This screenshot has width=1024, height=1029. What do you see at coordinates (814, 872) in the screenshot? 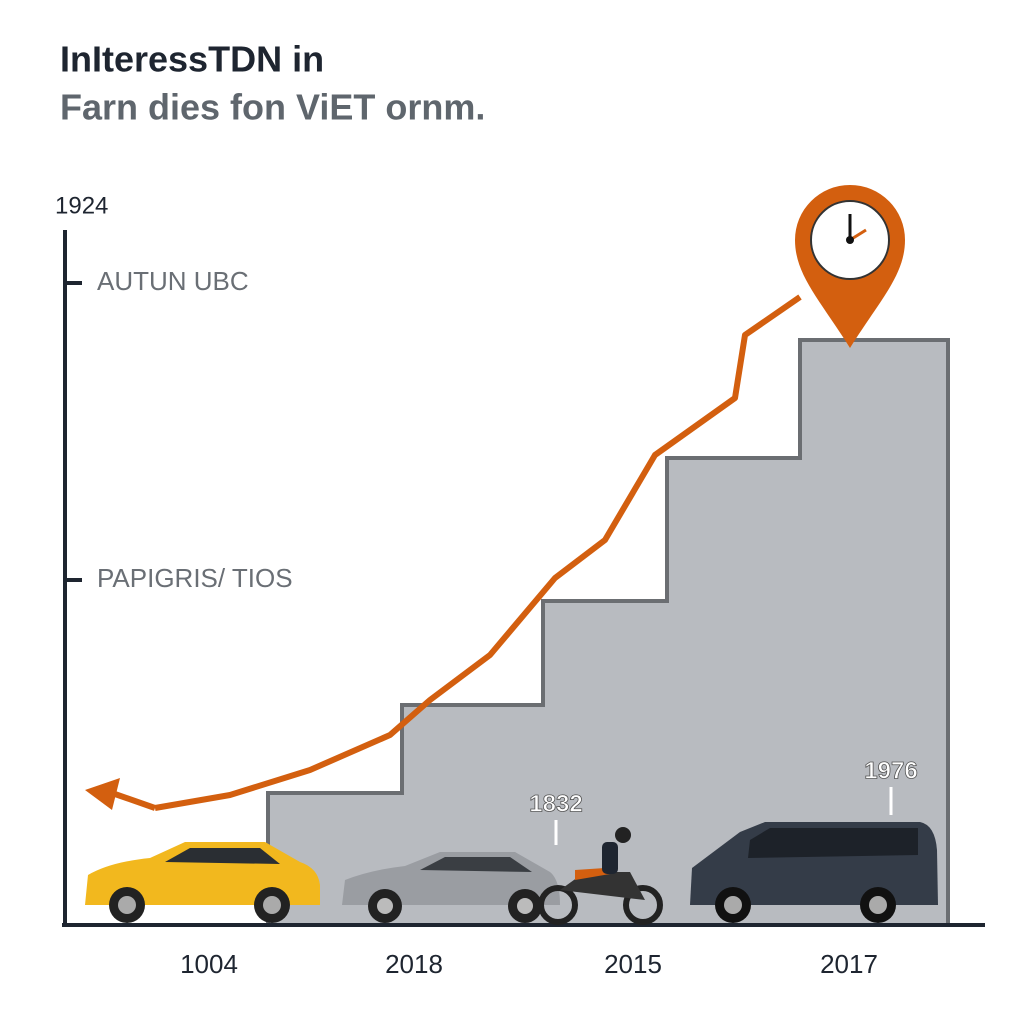
I see `van` at bounding box center [814, 872].